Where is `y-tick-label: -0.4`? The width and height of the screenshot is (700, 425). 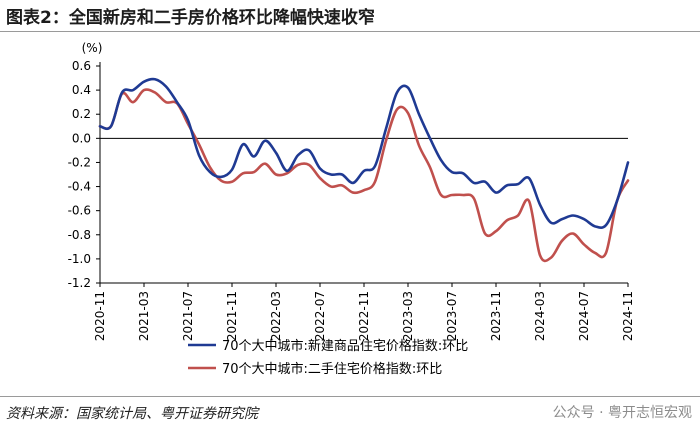 y-tick-label: -0.4 is located at coordinates (79, 187).